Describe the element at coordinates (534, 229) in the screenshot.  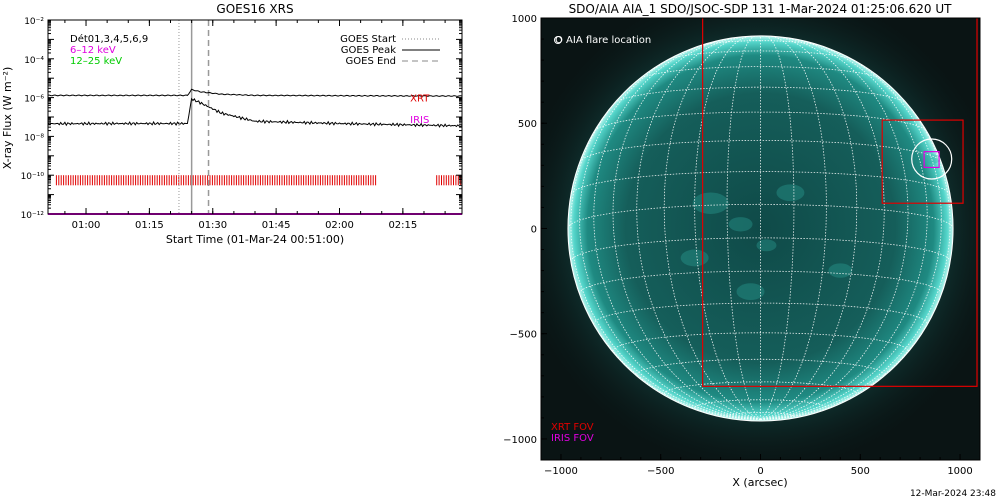
I see `y-tick-label: 0` at that location.